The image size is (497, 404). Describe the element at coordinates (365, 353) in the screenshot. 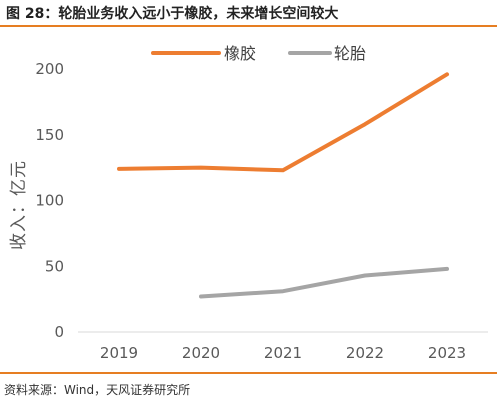

I see `x-tick-label: 2022` at that location.